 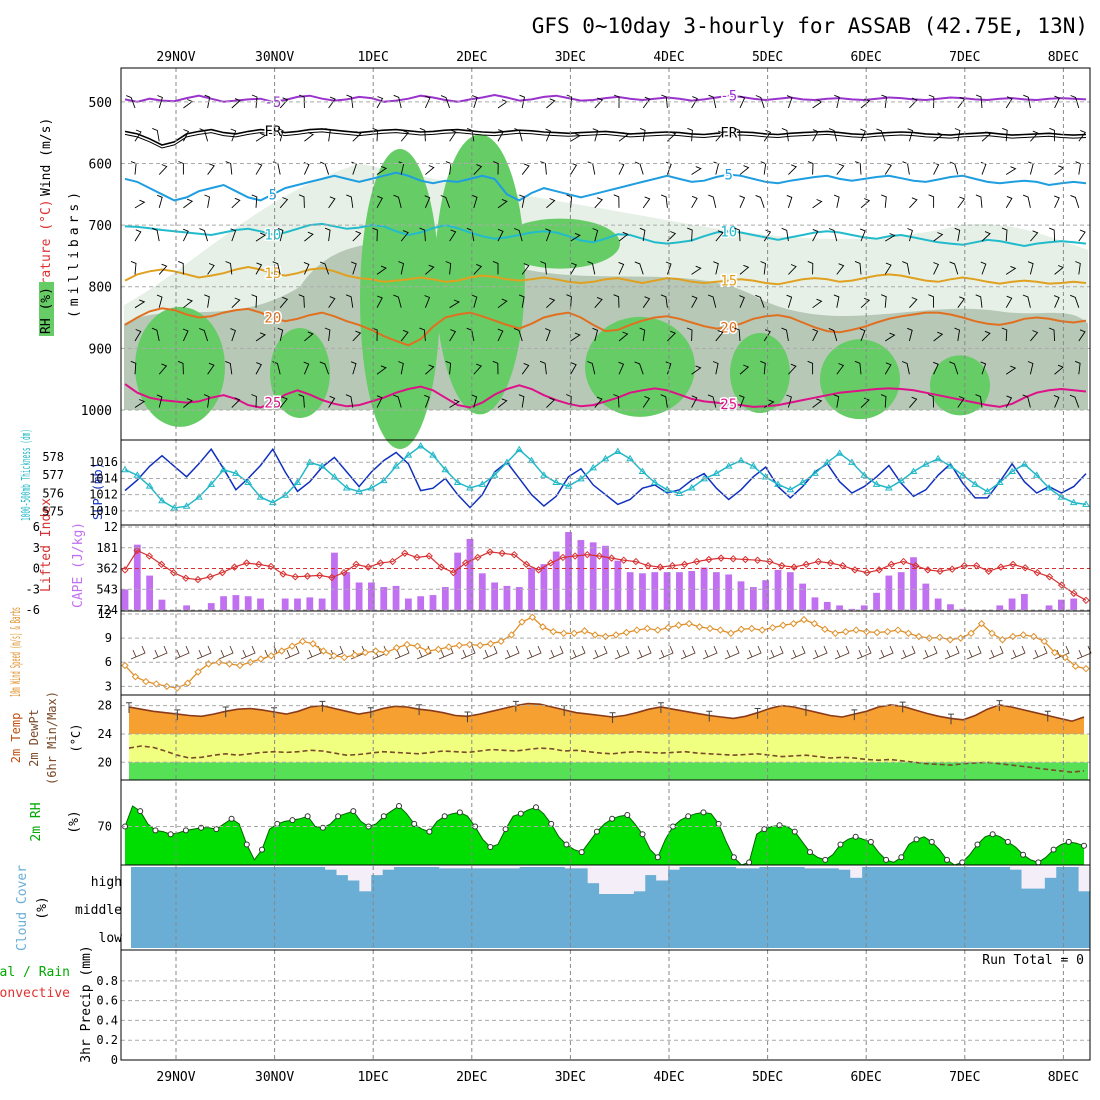 I want to click on rh2m-unit: (%), so click(x=74, y=821).